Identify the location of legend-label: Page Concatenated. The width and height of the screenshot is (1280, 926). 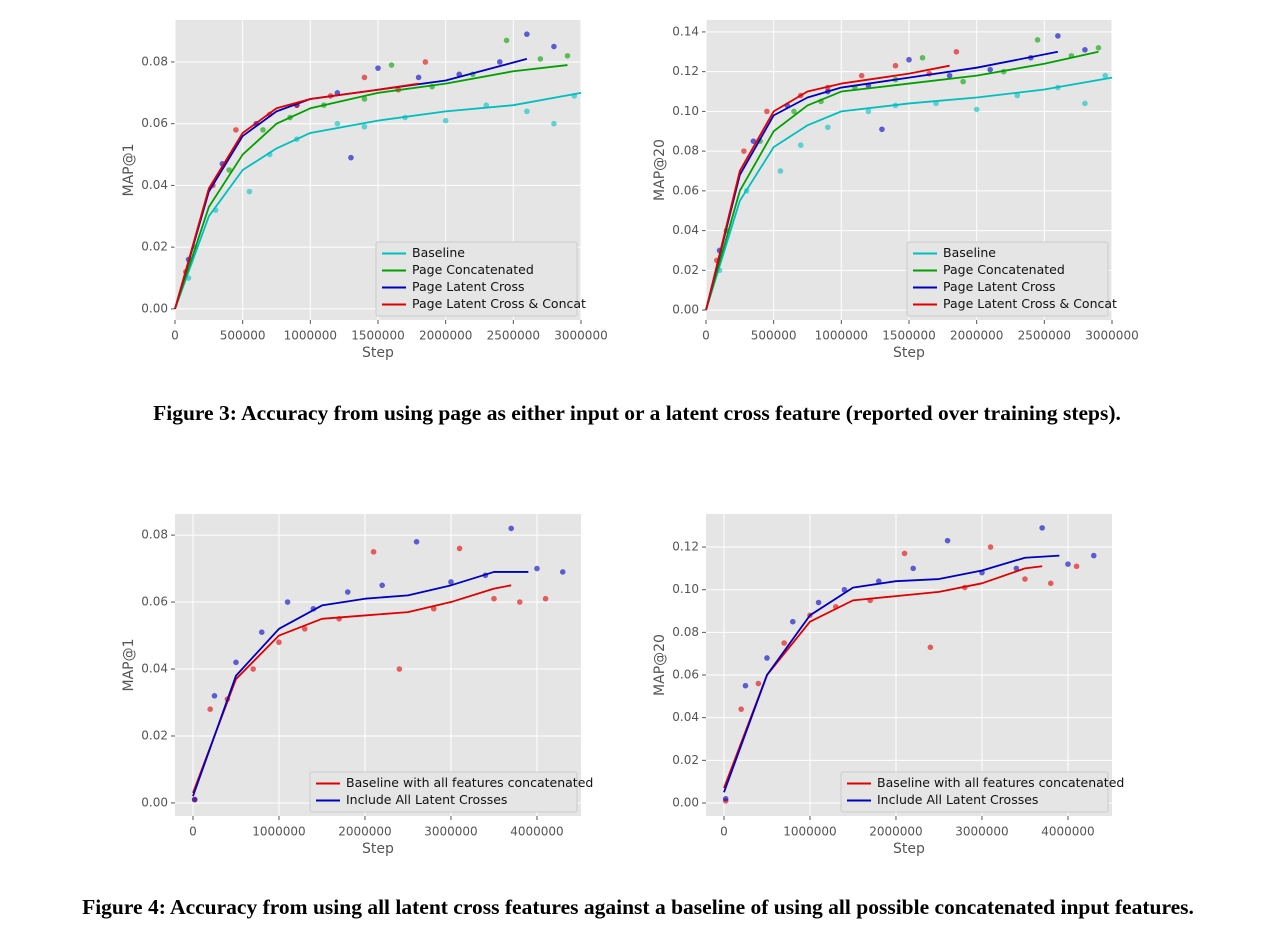
(1004, 269).